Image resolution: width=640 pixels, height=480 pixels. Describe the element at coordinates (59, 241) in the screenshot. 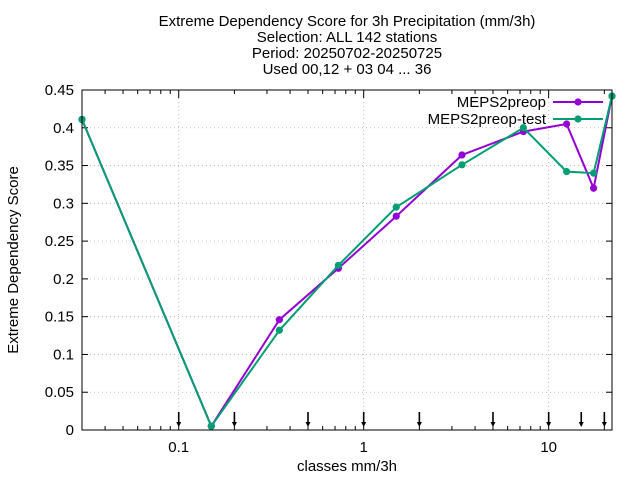

I see `y-tick-label: 0.25` at that location.